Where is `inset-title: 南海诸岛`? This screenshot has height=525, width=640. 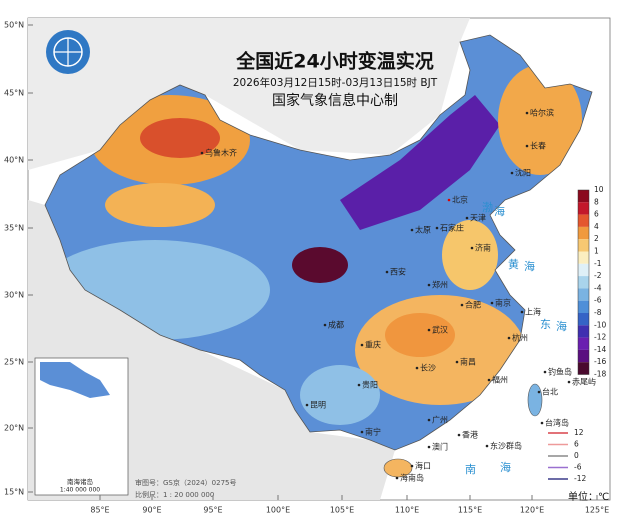
inset-title: 南海诸岛 is located at coordinates (80, 481).